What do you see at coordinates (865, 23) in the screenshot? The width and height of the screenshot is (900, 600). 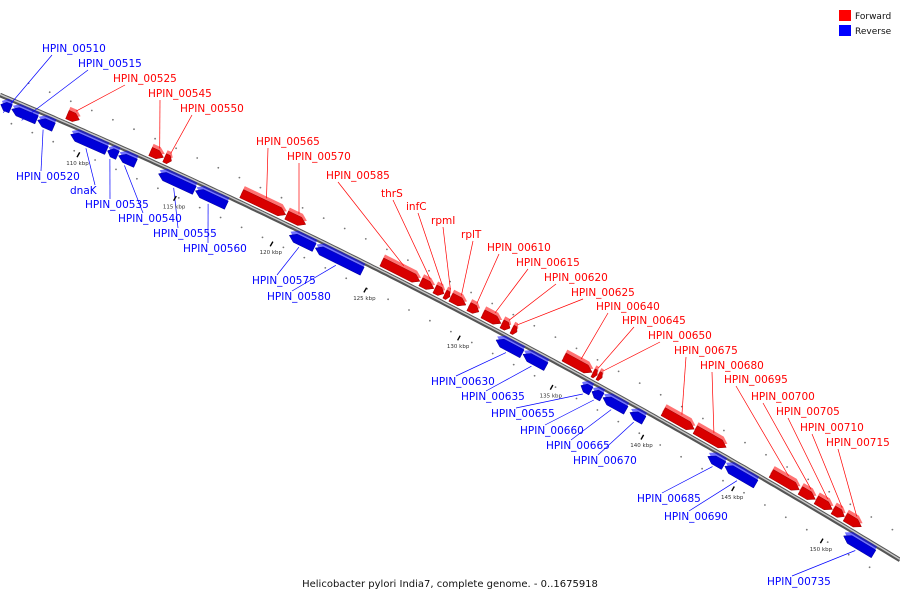 I see `legend: Forward Reverse` at bounding box center [865, 23].